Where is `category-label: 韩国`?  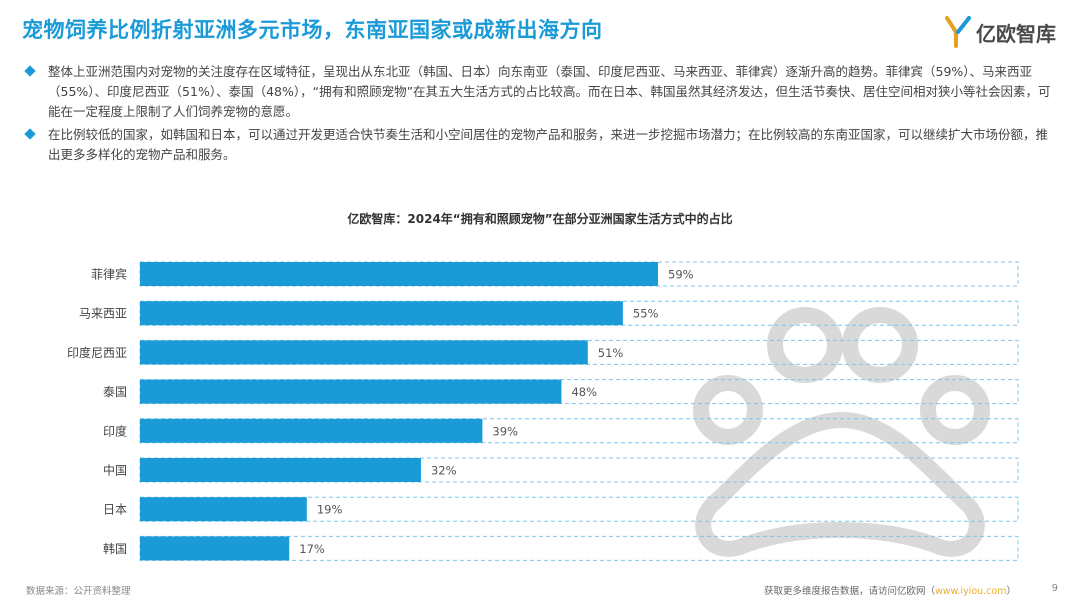
category-label: 韩国 is located at coordinates (115, 548).